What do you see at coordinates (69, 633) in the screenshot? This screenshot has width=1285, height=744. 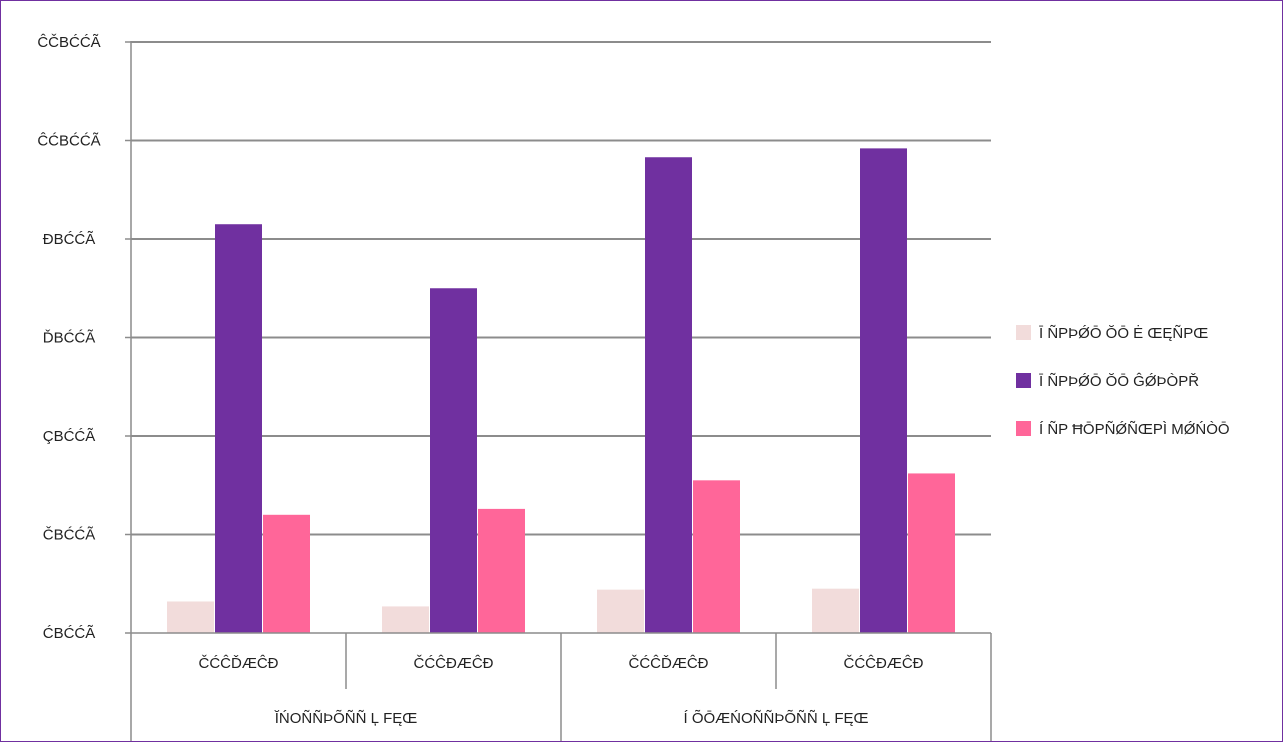 I see `y-tick-label: ĆBĆĆÃ` at bounding box center [69, 633].